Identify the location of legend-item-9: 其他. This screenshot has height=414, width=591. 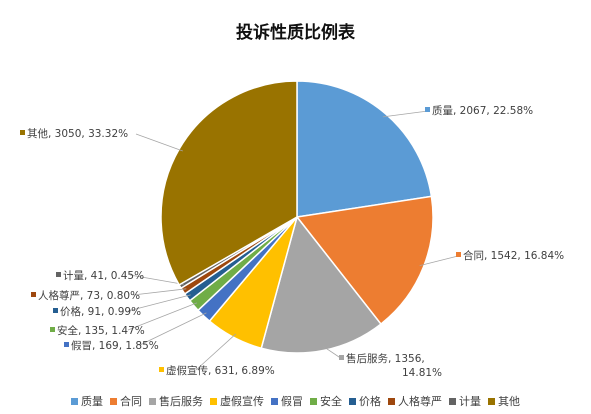
(504, 401).